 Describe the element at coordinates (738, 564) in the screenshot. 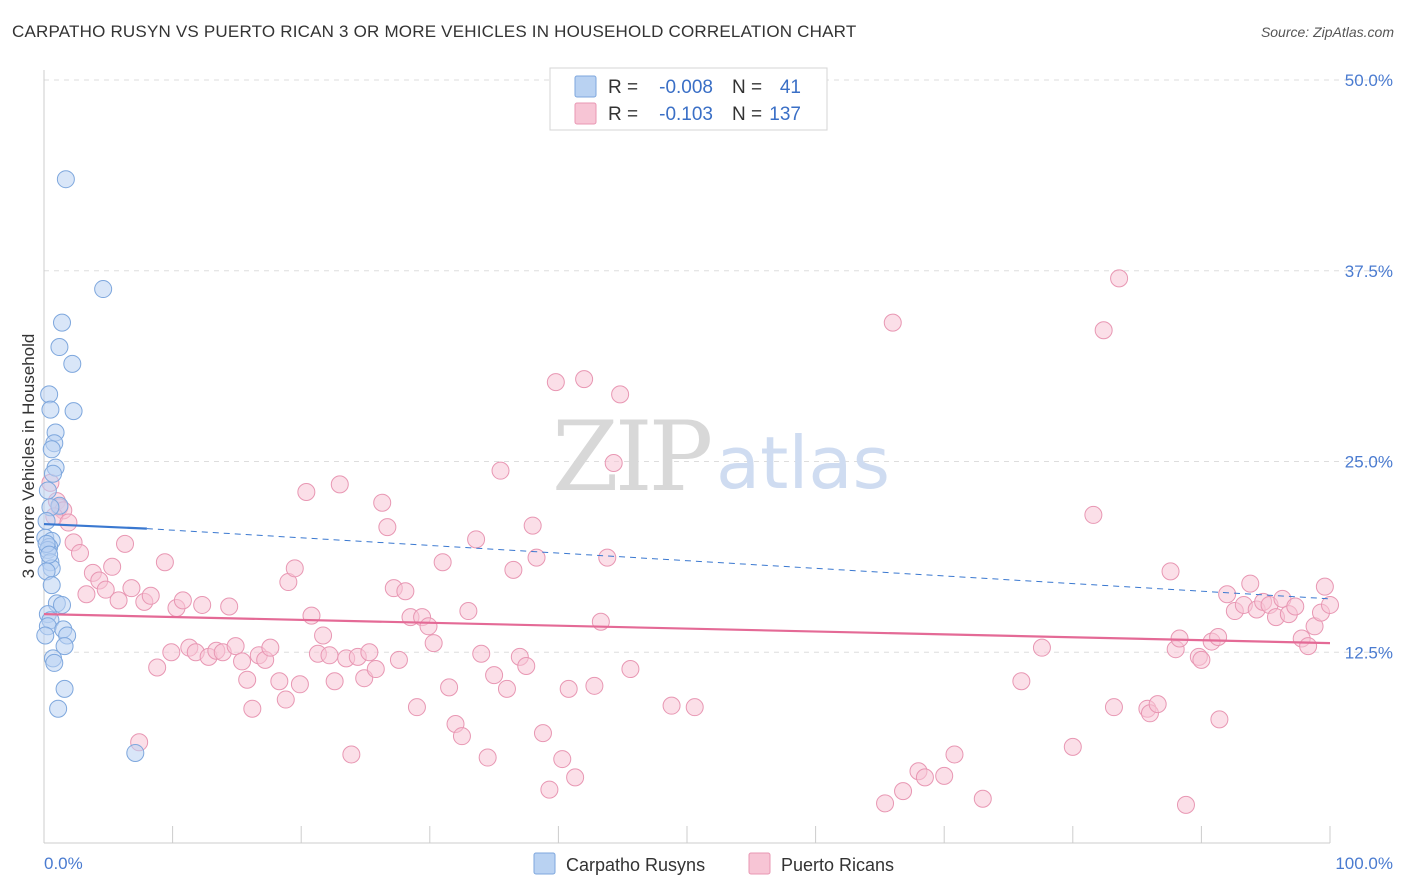

I see `trend-line-carpatho-rusyn-extension` at that location.